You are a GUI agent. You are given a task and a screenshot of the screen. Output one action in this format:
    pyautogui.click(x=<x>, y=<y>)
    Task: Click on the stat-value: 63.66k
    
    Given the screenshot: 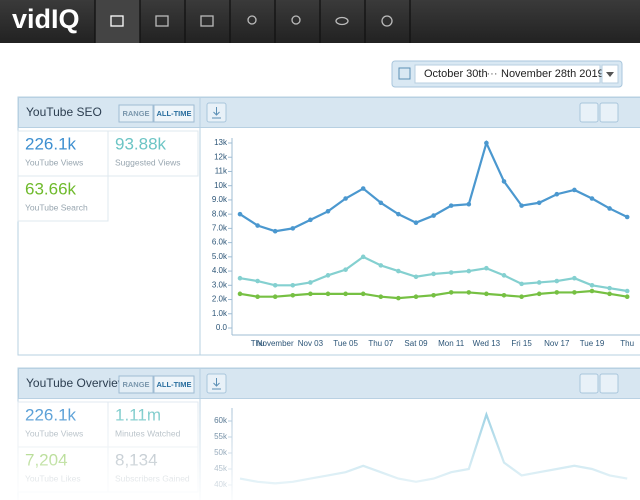 What is the action you would take?
    pyautogui.click(x=51, y=188)
    